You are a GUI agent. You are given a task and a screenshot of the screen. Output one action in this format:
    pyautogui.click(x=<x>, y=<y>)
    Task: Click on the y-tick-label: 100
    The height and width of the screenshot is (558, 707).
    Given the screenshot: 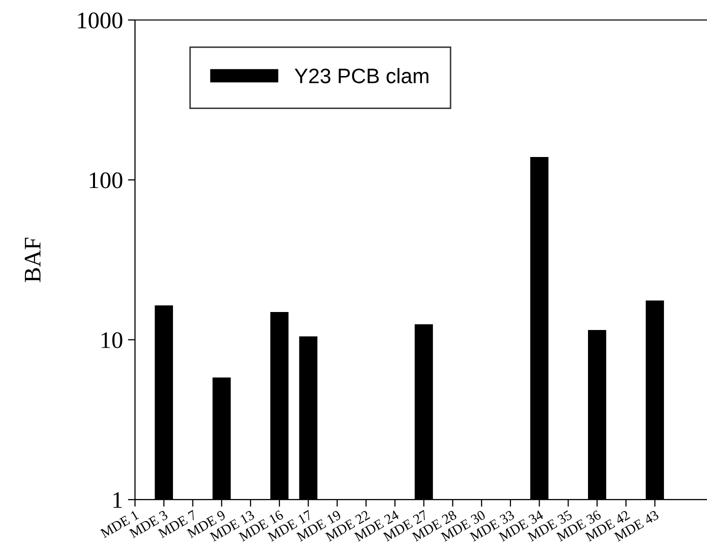 What is the action you would take?
    pyautogui.click(x=106, y=180)
    